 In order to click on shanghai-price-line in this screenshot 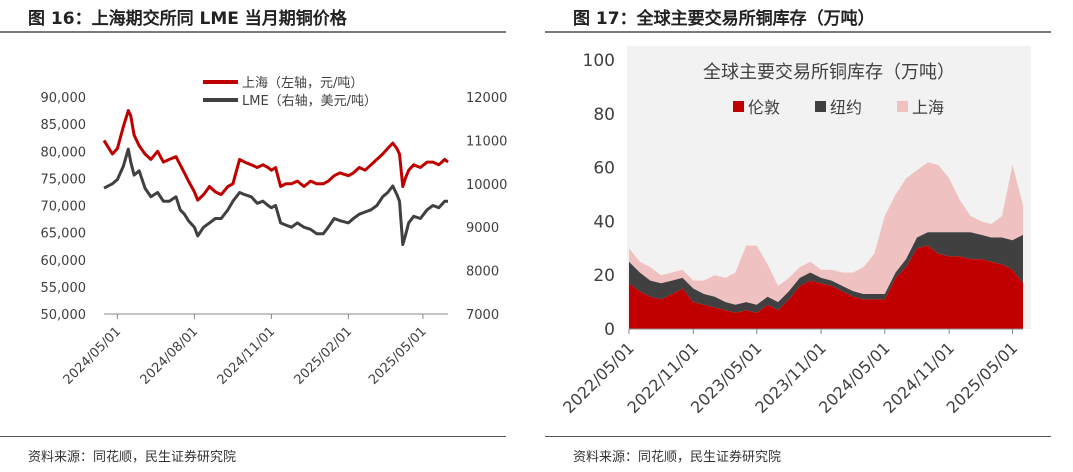, I will do `click(275, 155)`.